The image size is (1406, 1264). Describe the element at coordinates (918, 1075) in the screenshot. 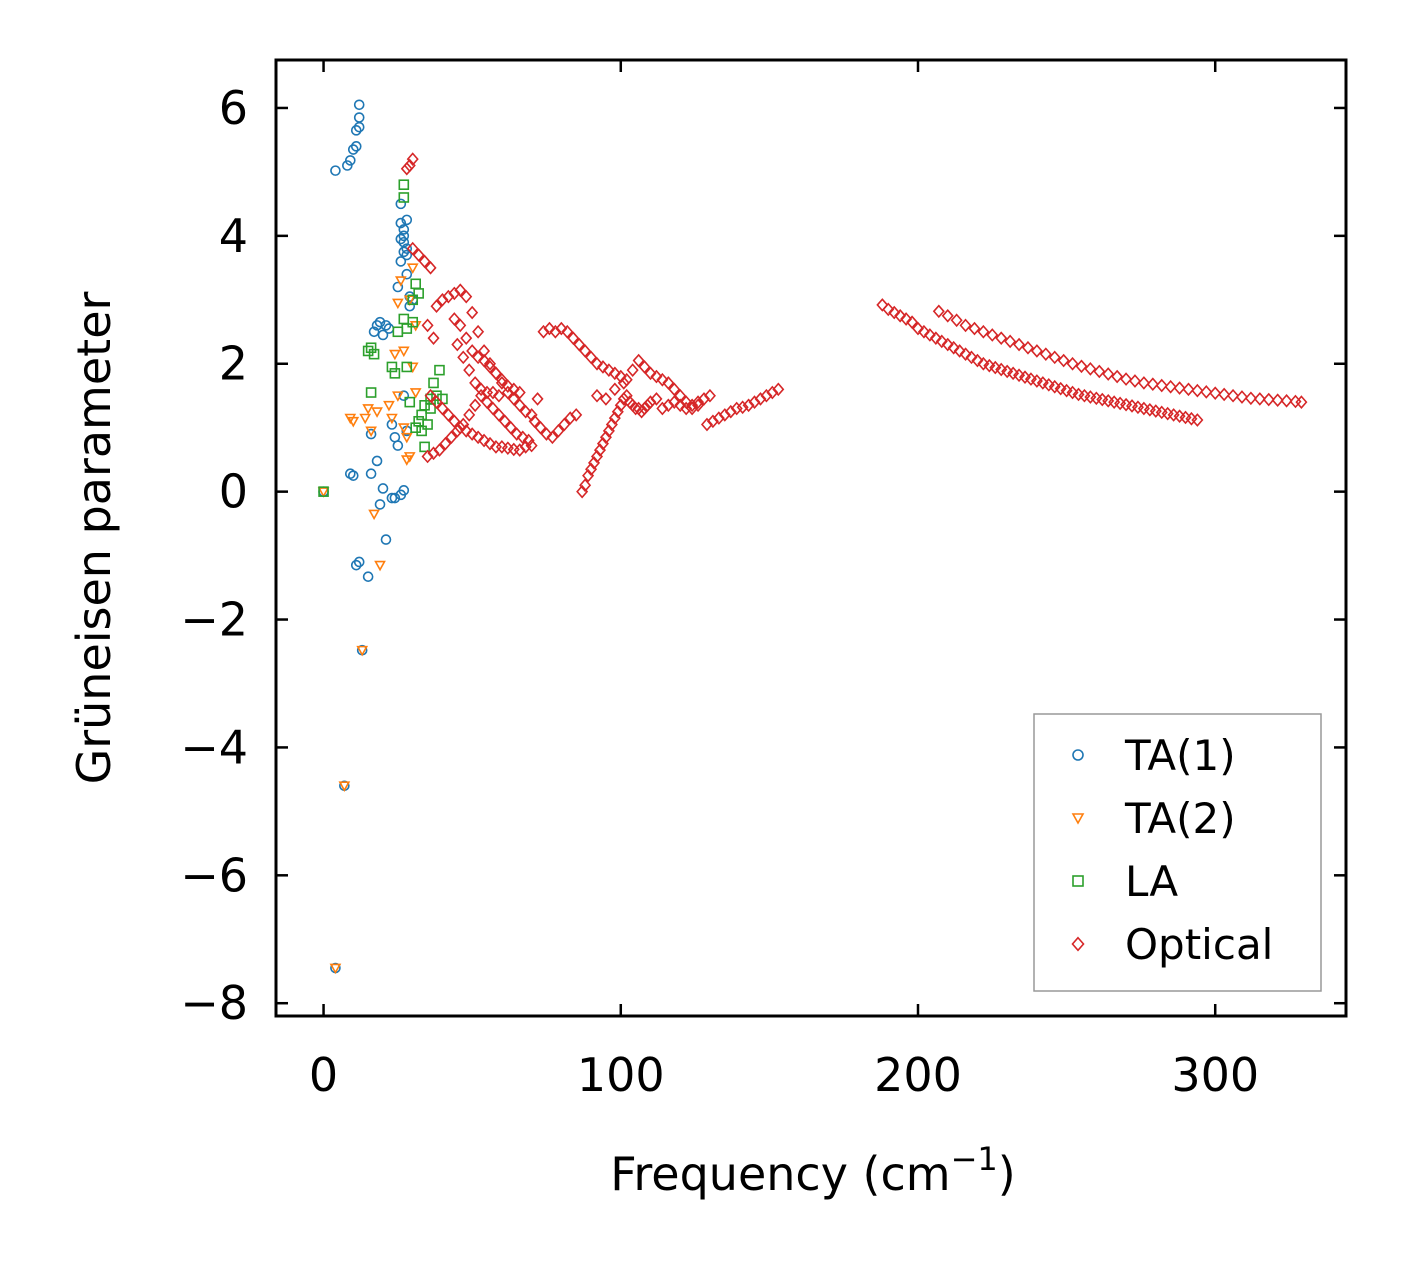

I see `x-tick-label: 200` at that location.